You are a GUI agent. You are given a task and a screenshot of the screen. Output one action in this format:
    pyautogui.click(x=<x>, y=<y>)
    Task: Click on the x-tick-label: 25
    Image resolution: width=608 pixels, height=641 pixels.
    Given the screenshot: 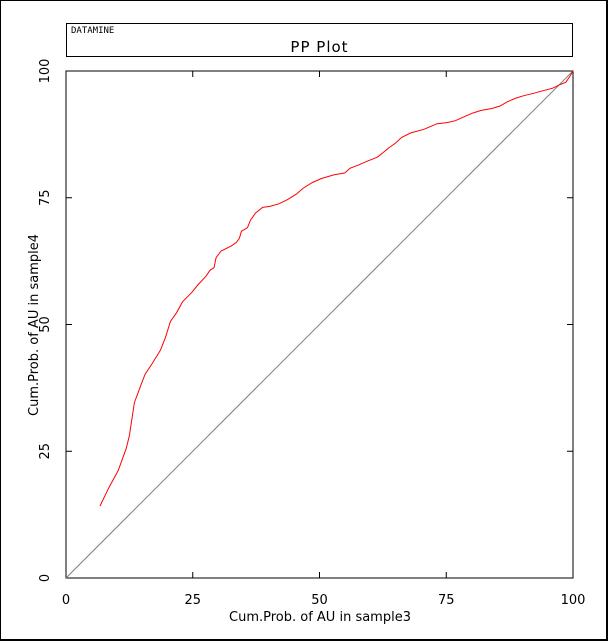 What is the action you would take?
    pyautogui.click(x=192, y=600)
    